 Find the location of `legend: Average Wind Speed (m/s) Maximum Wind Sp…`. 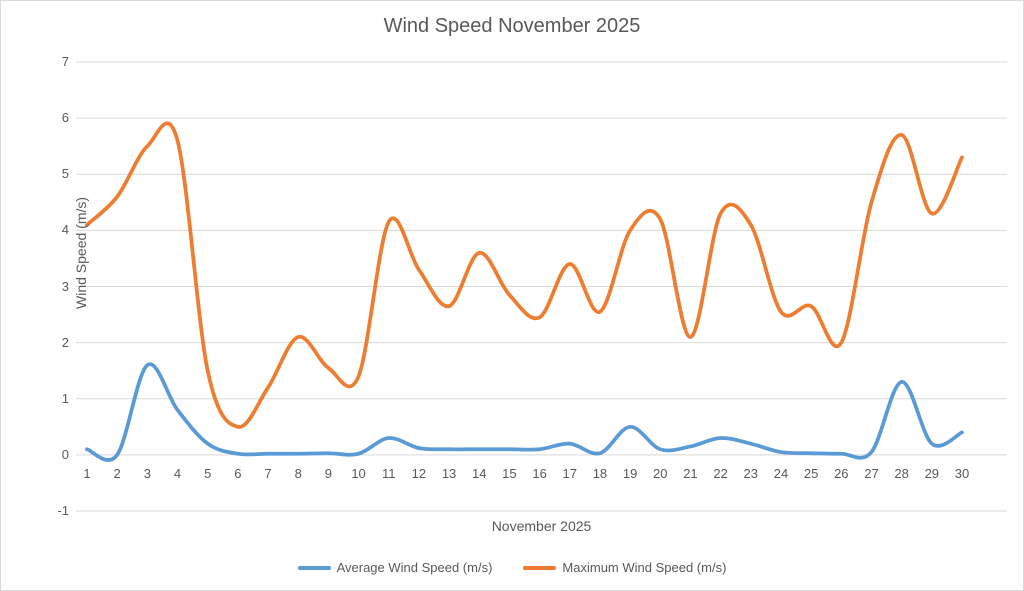

legend: Average Wind Speed (m/s) Maximum Wind Sp… is located at coordinates (512, 567).